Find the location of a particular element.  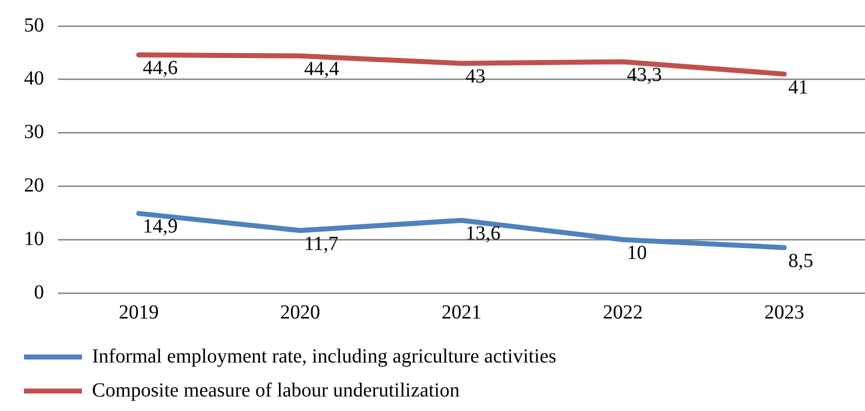

data-label: 14,9 is located at coordinates (160, 227).